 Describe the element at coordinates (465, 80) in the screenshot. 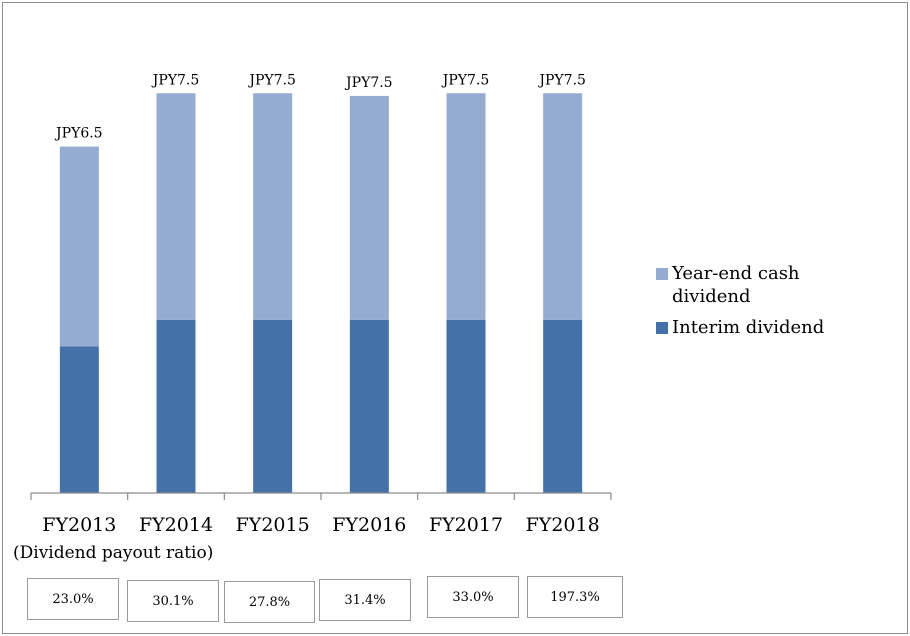

I see `data-label-fy2017: JPY7.5` at that location.